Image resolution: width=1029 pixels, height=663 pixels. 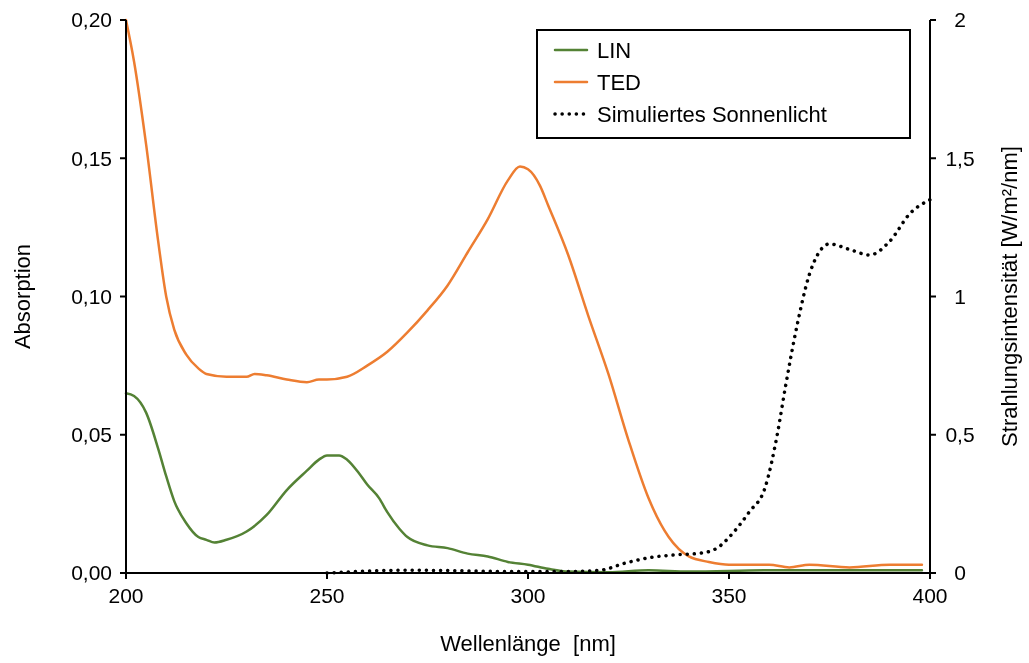 What do you see at coordinates (619, 82) in the screenshot?
I see `legend-label: TED` at bounding box center [619, 82].